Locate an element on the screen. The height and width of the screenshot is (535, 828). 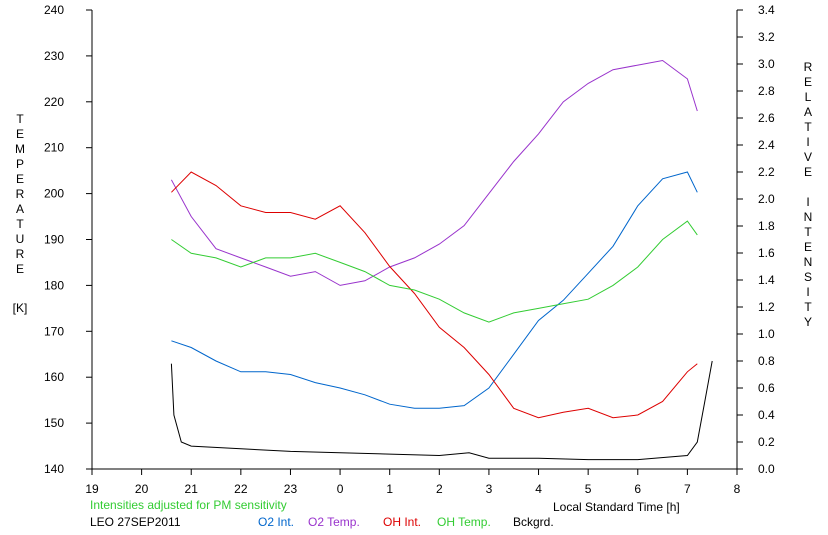
legend-bckgrd: Bckgrd. is located at coordinates (533, 522).